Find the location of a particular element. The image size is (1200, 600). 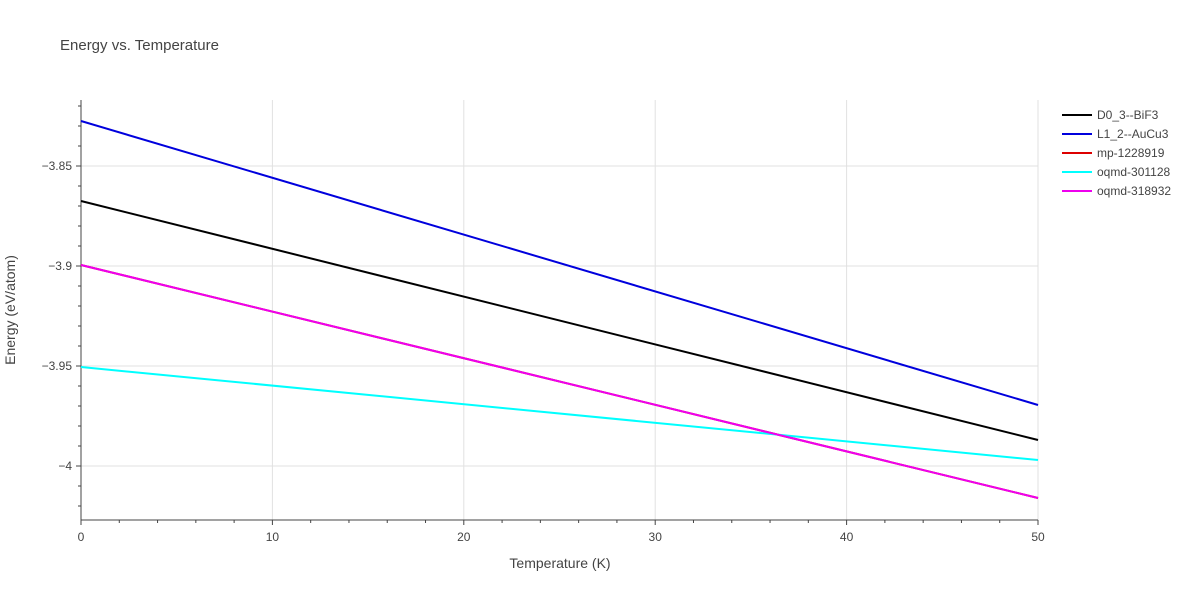

x-axis-title: Temperature (K) is located at coordinates (559, 563).